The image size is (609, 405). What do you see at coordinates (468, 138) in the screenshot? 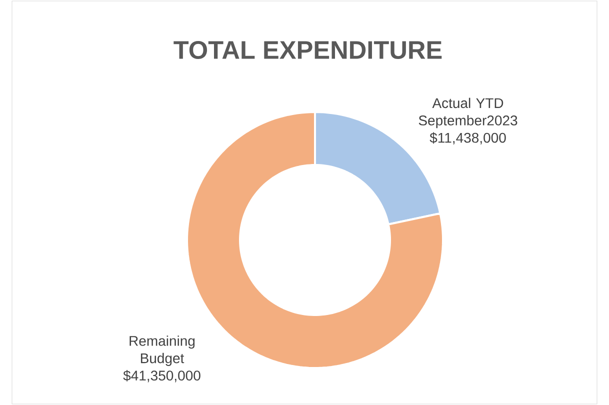
I see `data-label: $11,438,000` at bounding box center [468, 138].